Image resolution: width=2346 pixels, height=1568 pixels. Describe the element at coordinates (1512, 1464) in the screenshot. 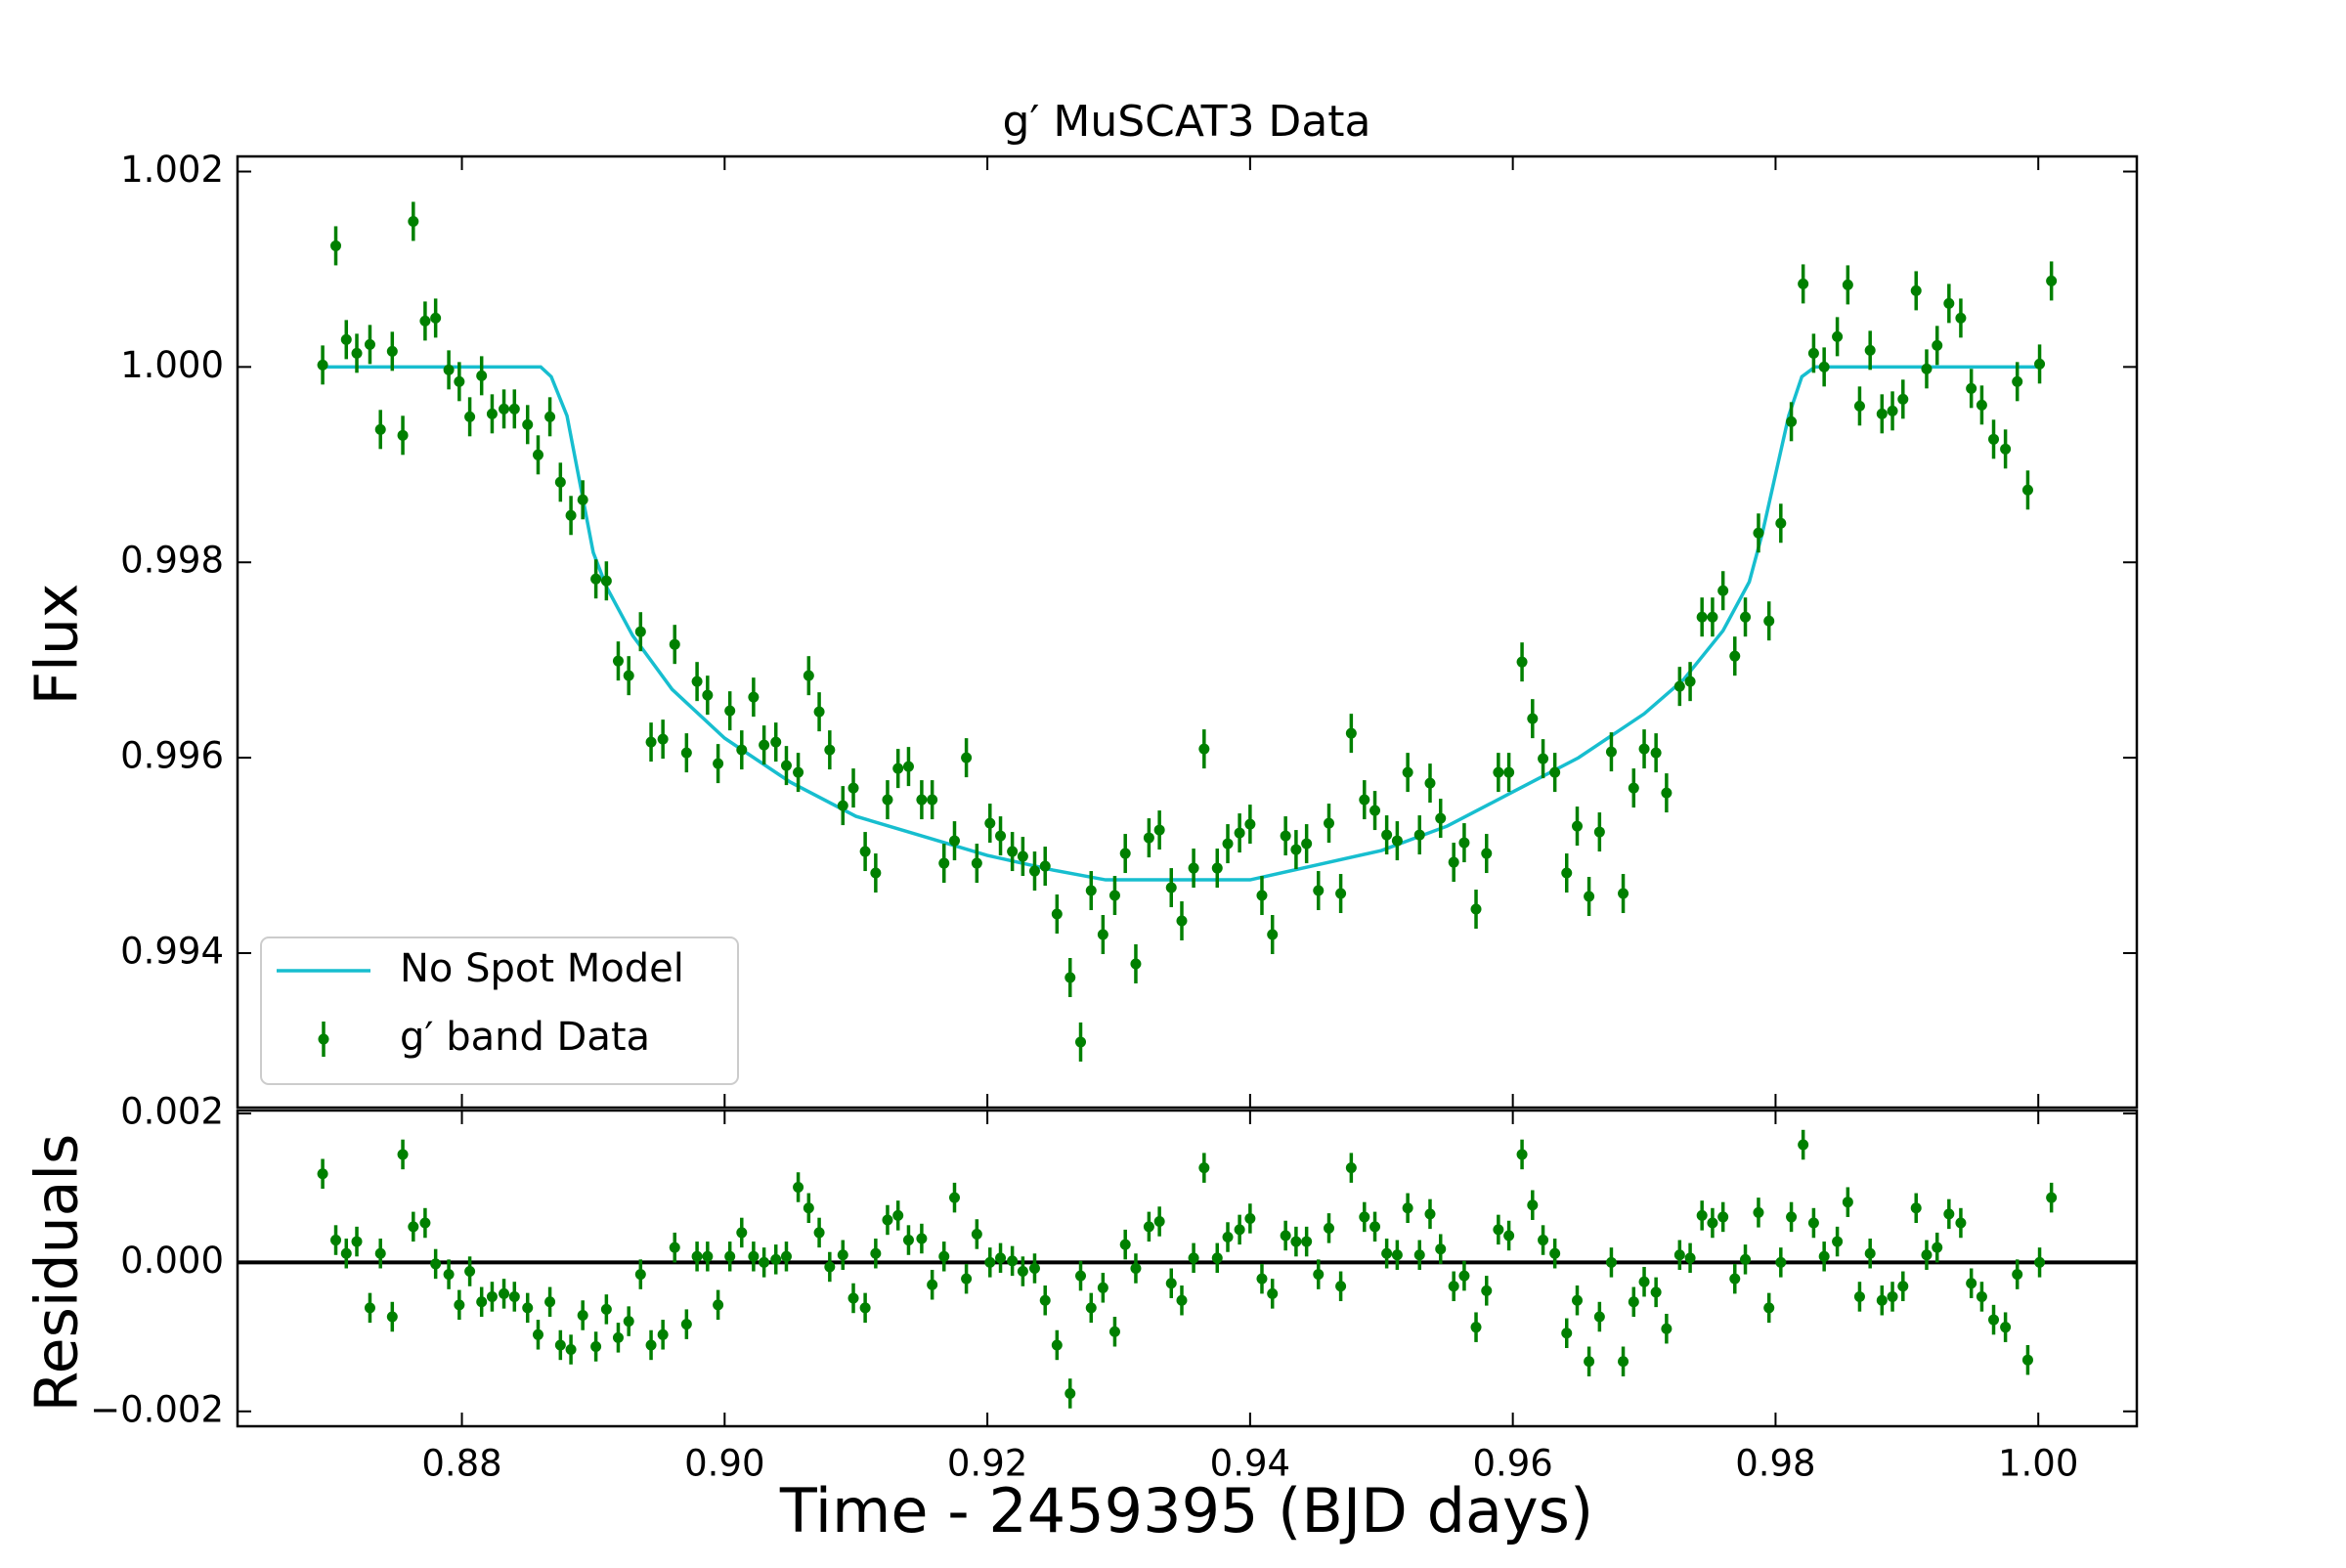

I see `x-tick-label: 0.96` at that location.